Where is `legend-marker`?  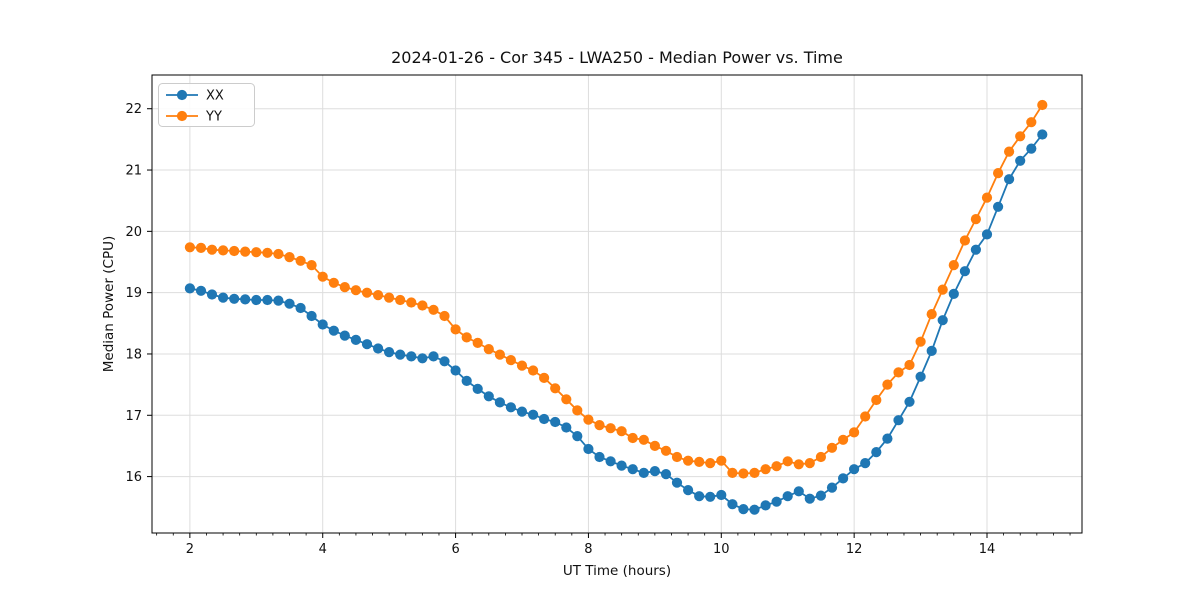 legend-marker is located at coordinates (182, 116).